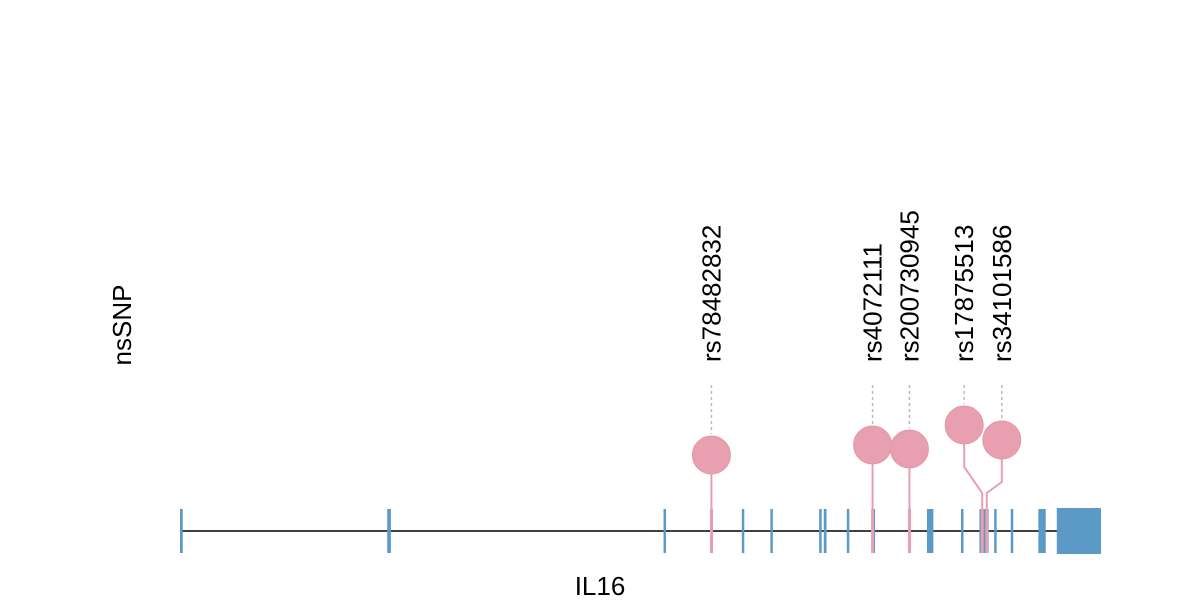 This screenshot has height=600, width=1200. What do you see at coordinates (873, 302) in the screenshot?
I see `snp-label: rs4072111` at bounding box center [873, 302].